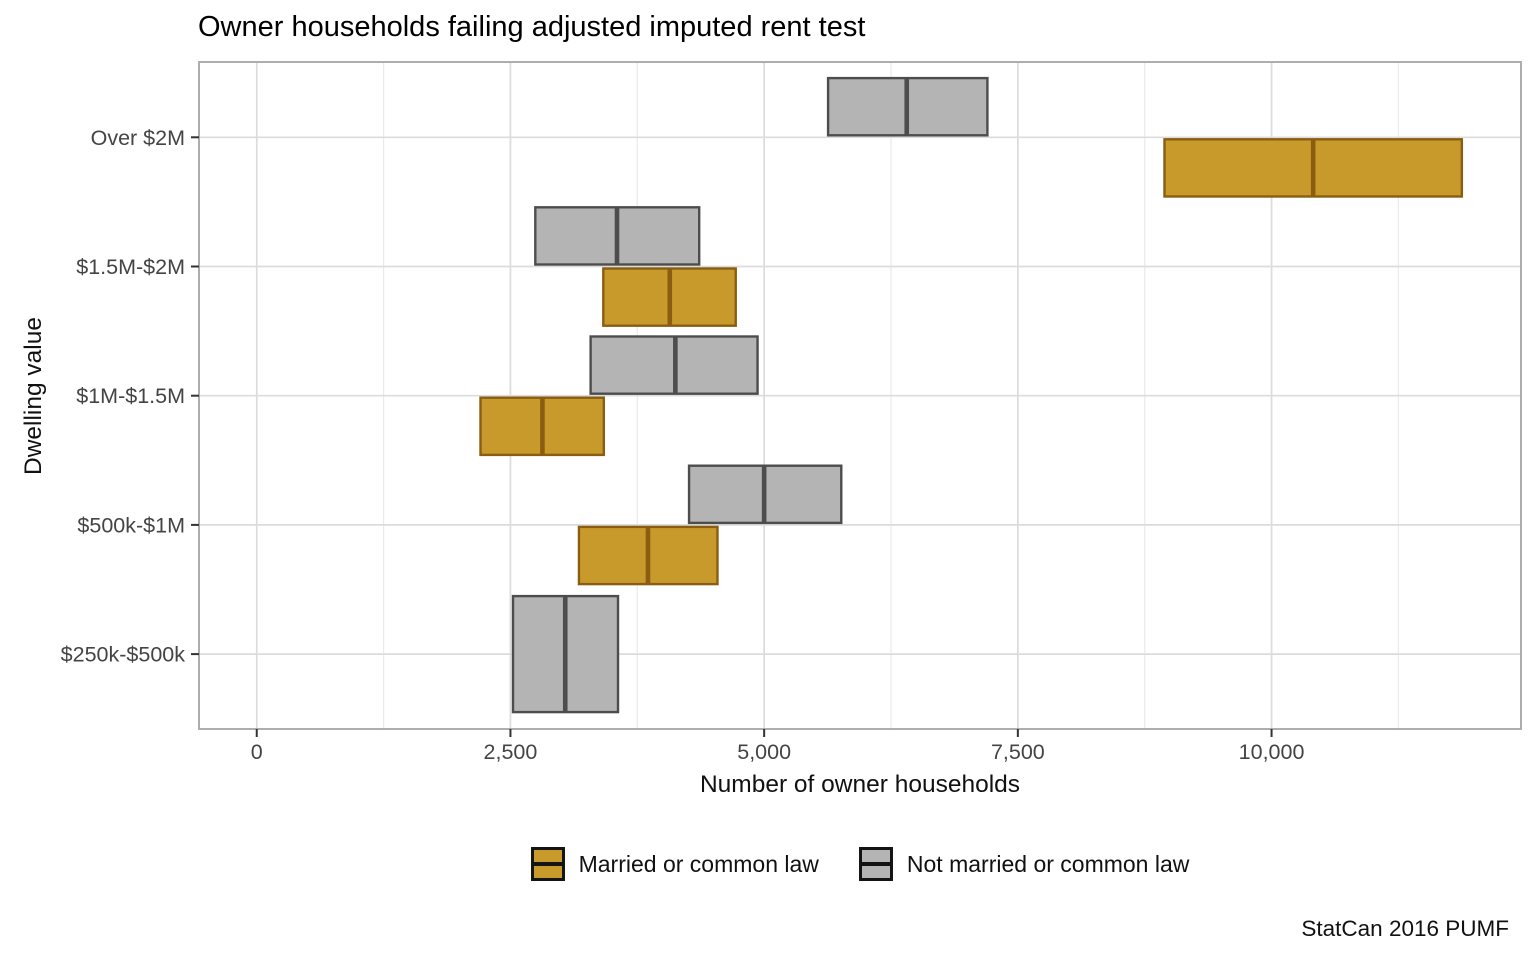 Image resolution: width=1536 pixels, height=960 pixels. I want to click on y-tick-label: $1.5M-$2M, so click(130, 267).